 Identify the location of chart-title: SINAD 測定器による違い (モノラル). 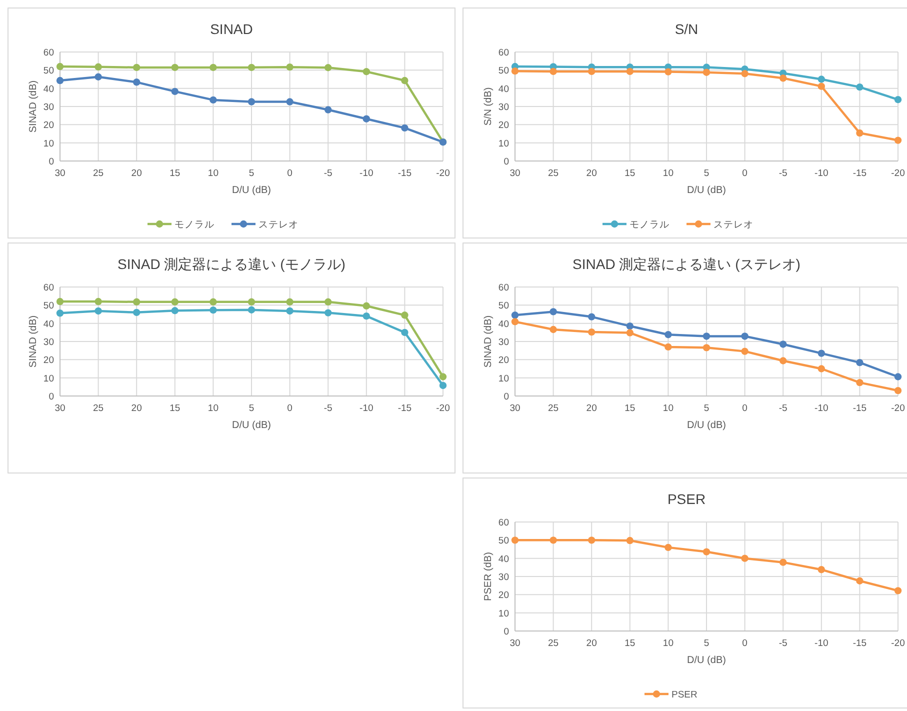
(232, 264).